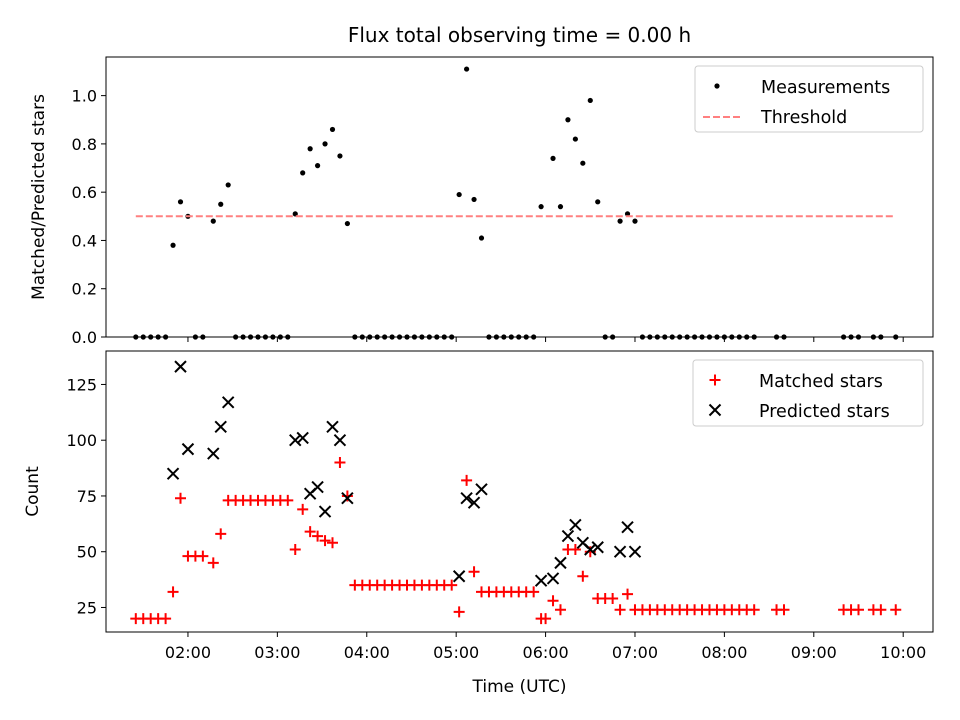  What do you see at coordinates (814, 652) in the screenshot?
I see `x-tick-label: 09:00` at bounding box center [814, 652].